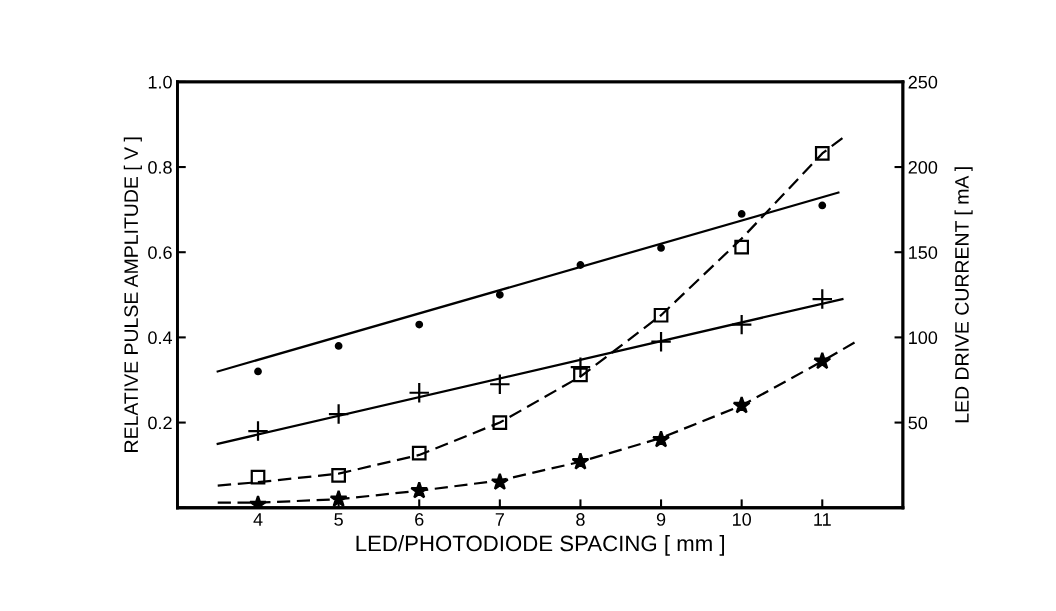 The image size is (1056, 611). I want to click on y-axis-title: RELATIVE PULSE AMPLITUDE [ V ], so click(132, 294).